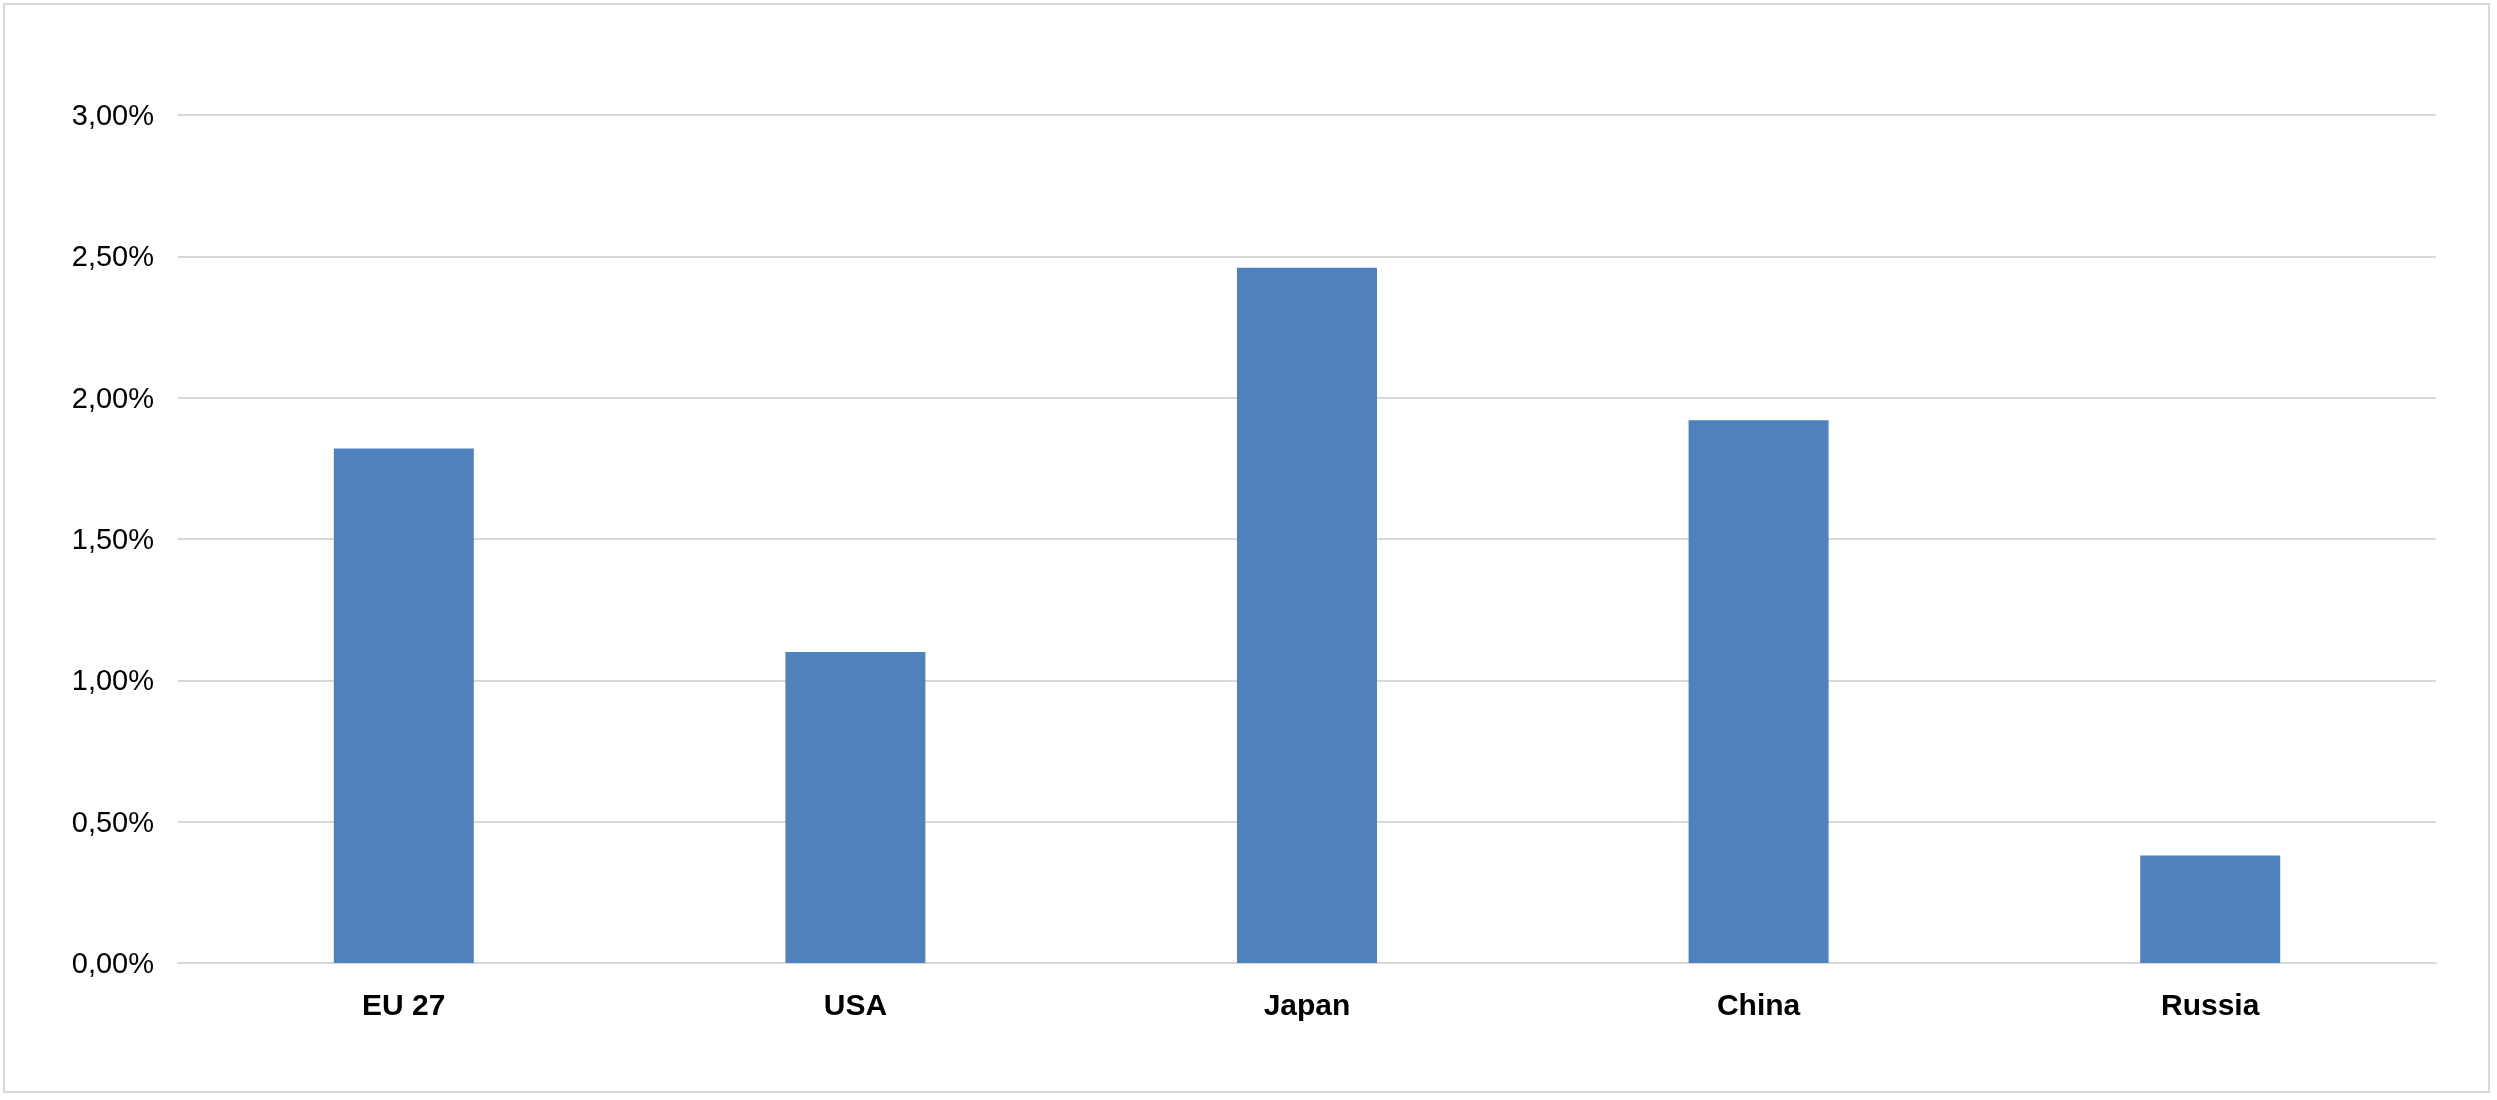  What do you see at coordinates (855, 1004) in the screenshot?
I see `x-tick-label: USA` at bounding box center [855, 1004].